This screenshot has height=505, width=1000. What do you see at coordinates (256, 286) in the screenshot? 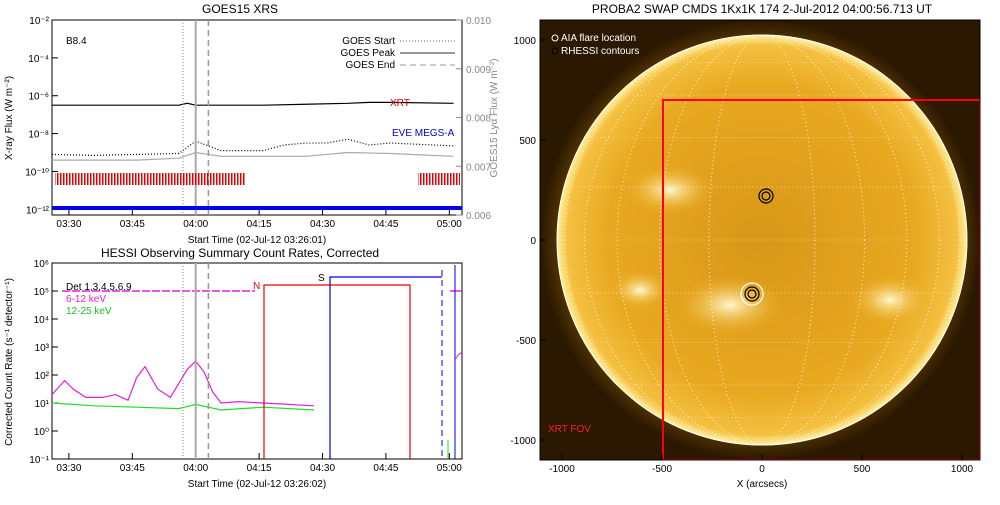
I see `night-marker: N` at bounding box center [256, 286].